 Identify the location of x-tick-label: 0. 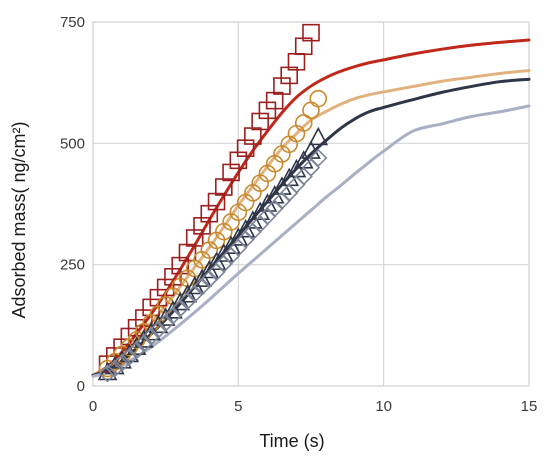
(93, 406).